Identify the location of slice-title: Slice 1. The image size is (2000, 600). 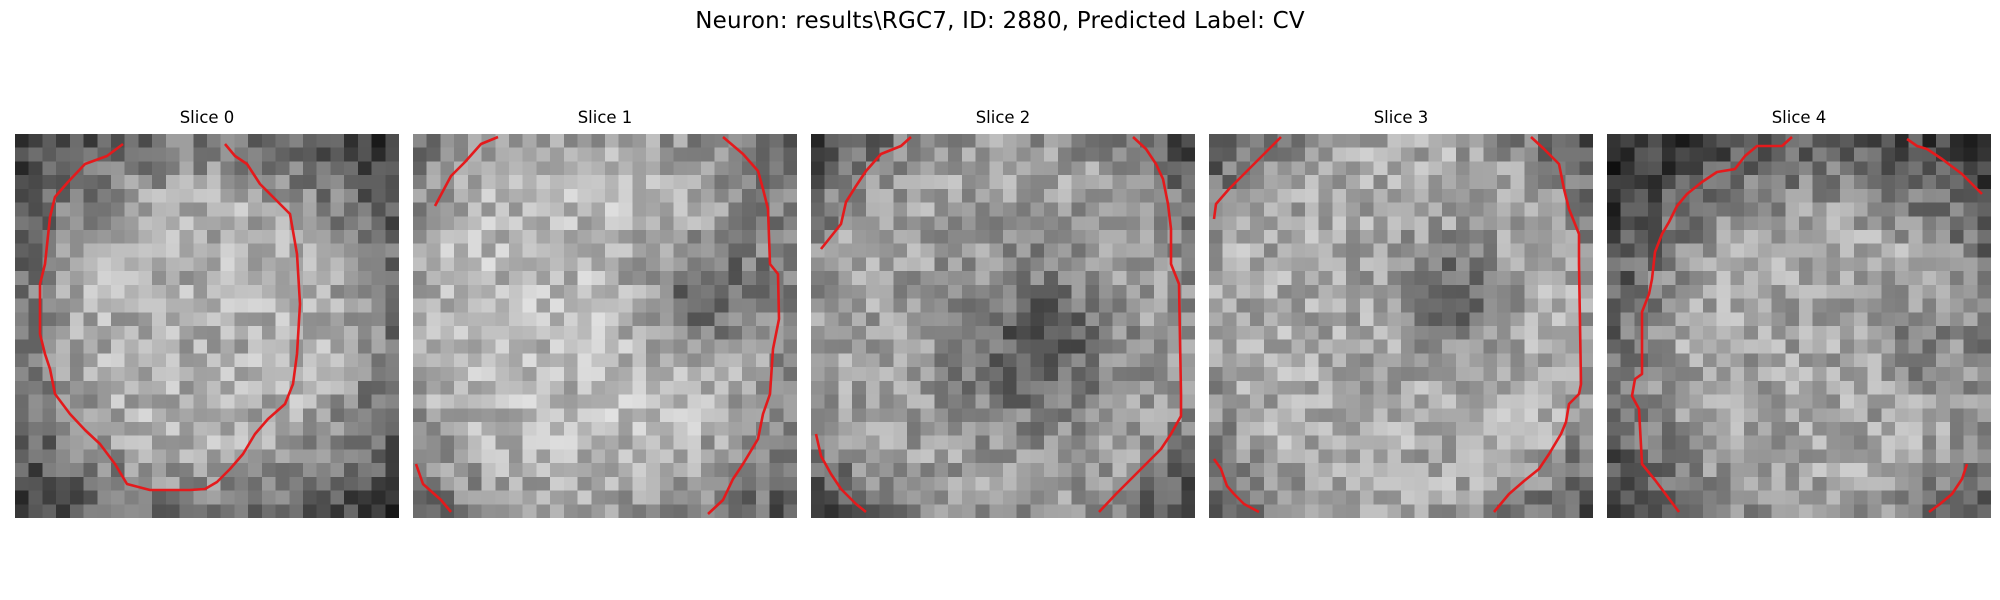
(605, 117).